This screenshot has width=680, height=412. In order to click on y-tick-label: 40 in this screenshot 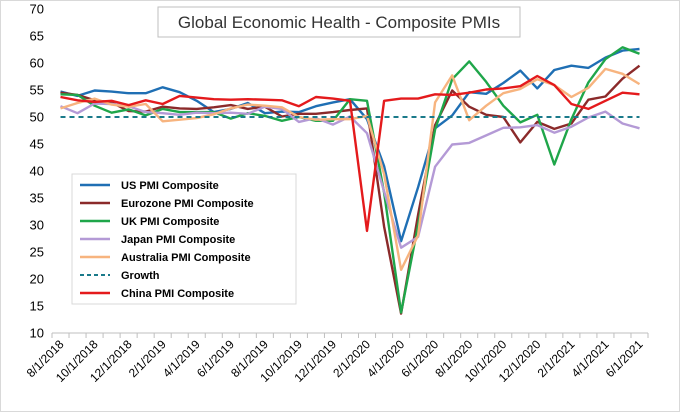, I will do `click(37, 171)`.